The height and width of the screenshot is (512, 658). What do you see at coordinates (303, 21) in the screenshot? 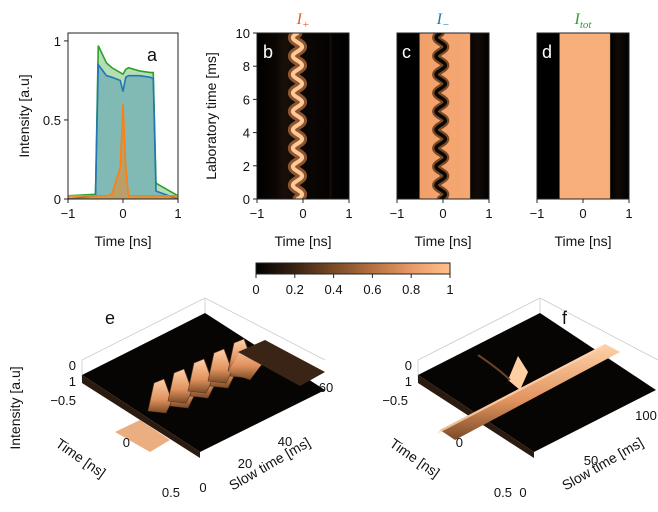
I see `panel-b-title: I+` at bounding box center [303, 21].